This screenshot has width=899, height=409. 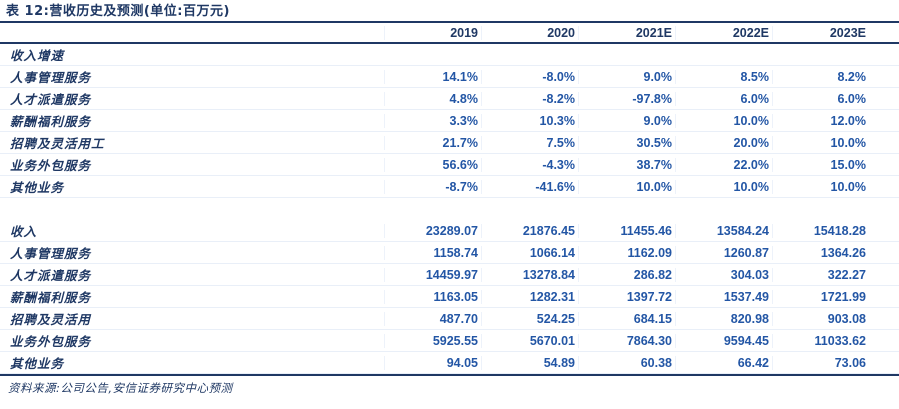 I want to click on cell-value: 322.27, so click(x=835, y=274).